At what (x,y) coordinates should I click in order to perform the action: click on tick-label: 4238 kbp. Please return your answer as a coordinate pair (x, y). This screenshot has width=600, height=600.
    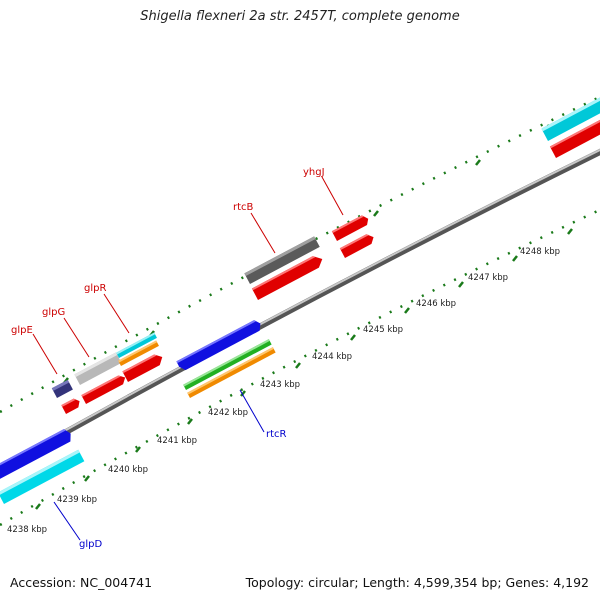
    Looking at the image, I should click on (27, 530).